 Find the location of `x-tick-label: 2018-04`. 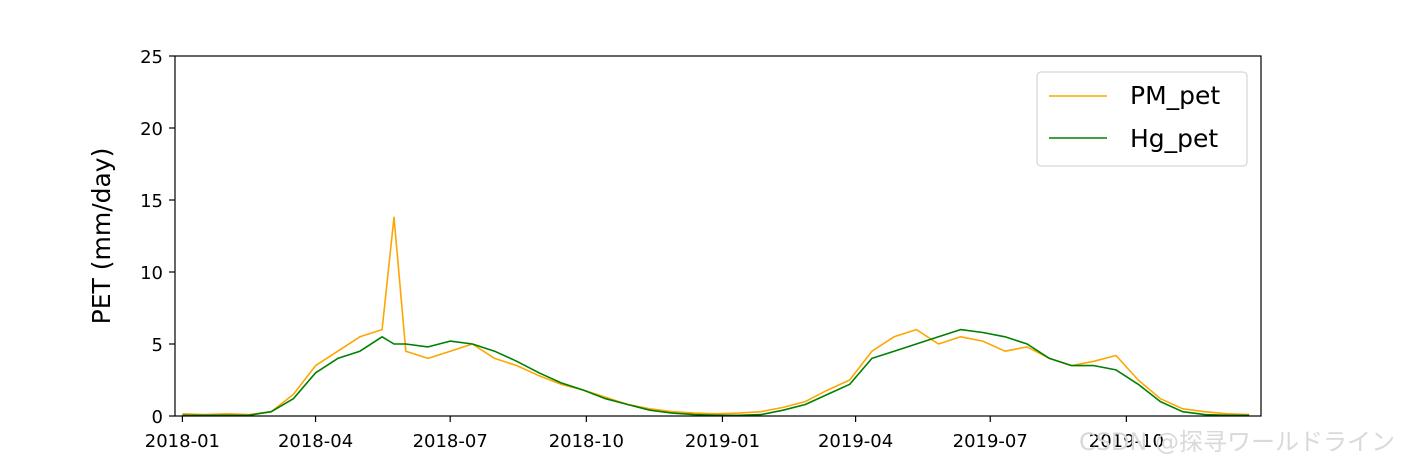

x-tick-label: 2018-04 is located at coordinates (315, 441).